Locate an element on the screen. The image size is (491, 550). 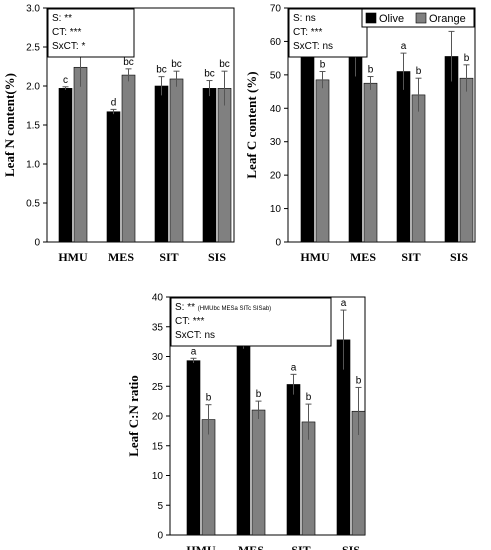
y-axis-label: Leaf N content(%) is located at coordinates (9, 125).